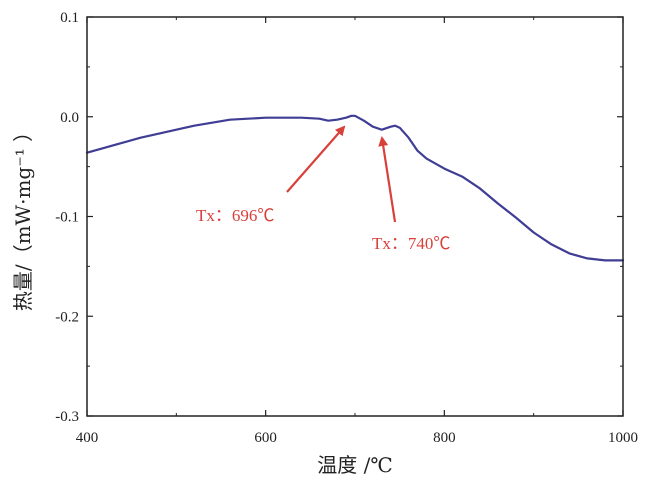 This screenshot has width=649, height=485. Describe the element at coordinates (69, 118) in the screenshot. I see `y-tick-label: 0.0` at that location.